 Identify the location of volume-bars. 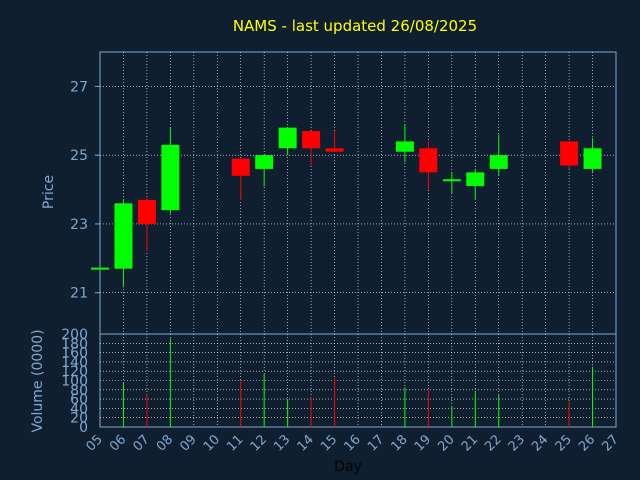
(358, 382).